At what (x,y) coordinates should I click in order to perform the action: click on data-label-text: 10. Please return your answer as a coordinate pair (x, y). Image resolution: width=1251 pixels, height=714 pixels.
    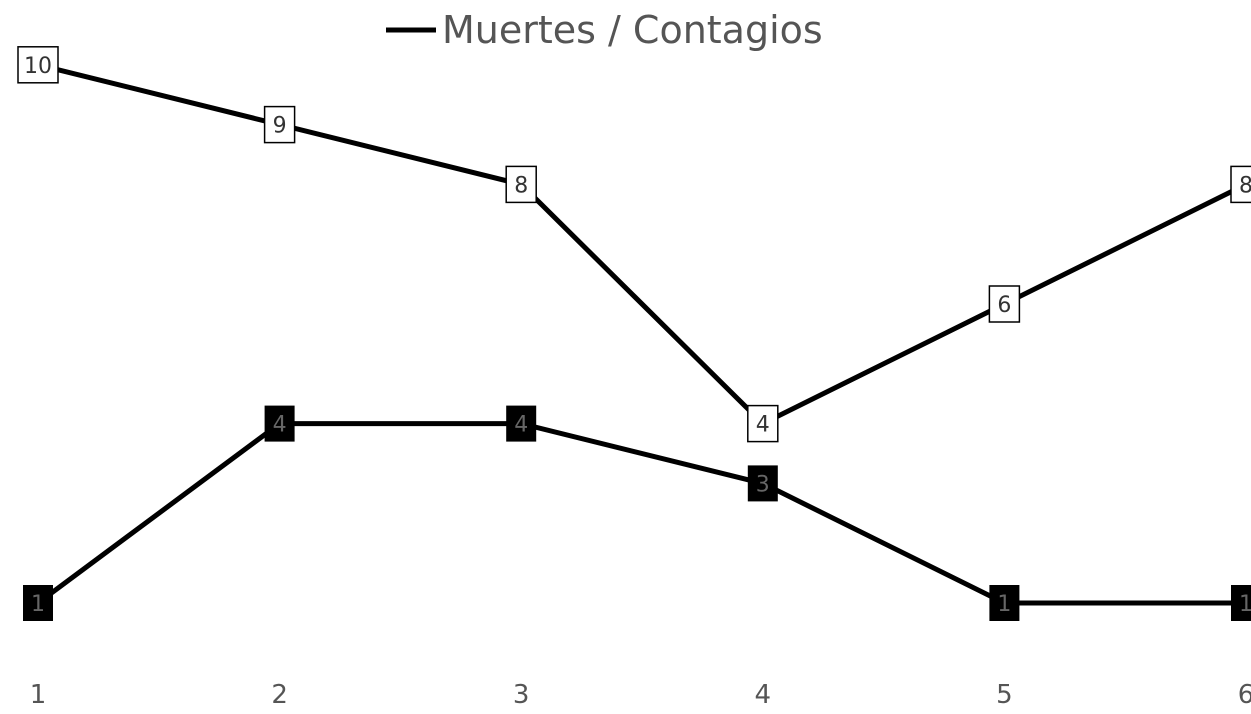
    Looking at the image, I should click on (38, 66).